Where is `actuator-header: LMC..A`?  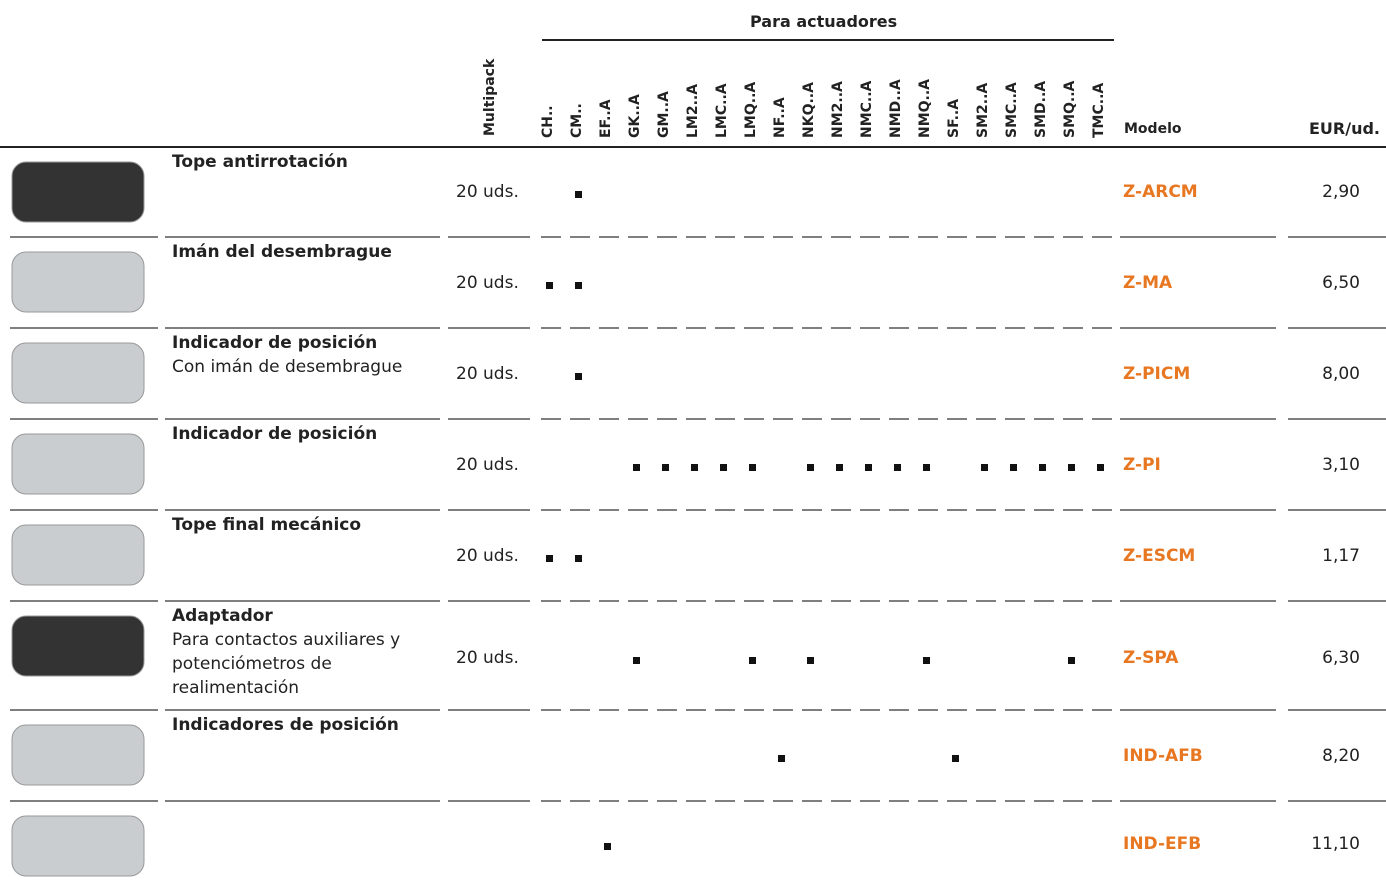
actuator-header: LMC..A is located at coordinates (722, 110).